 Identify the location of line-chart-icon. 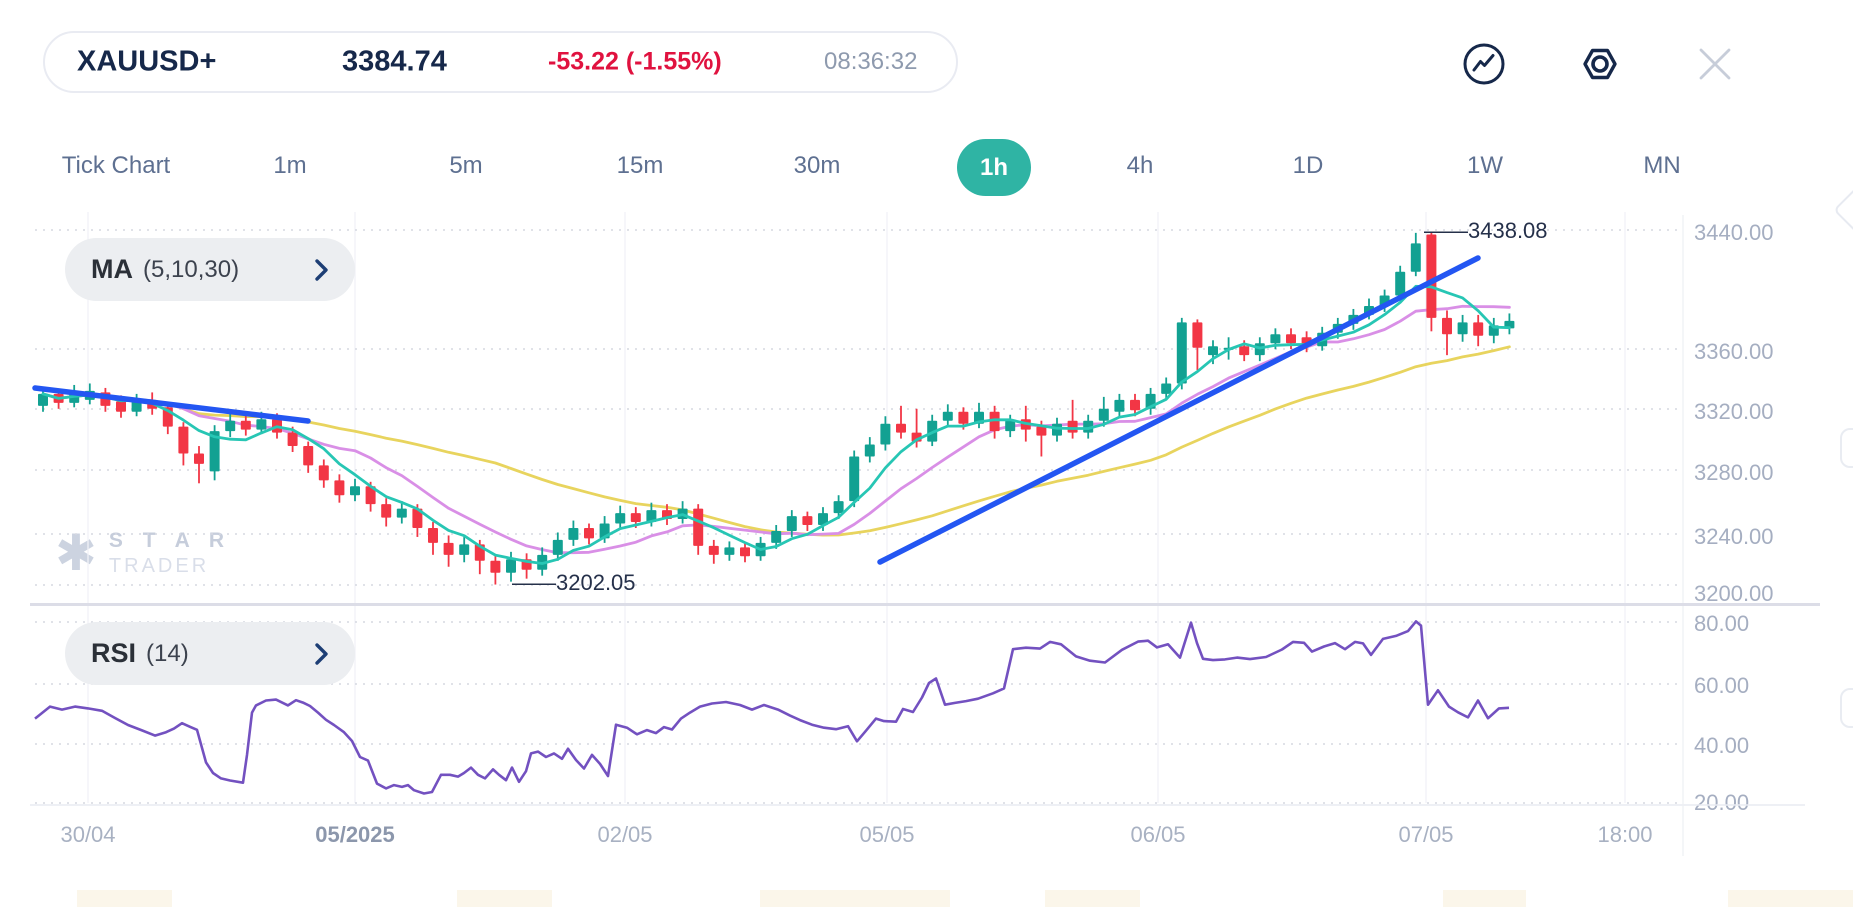
(1484, 64).